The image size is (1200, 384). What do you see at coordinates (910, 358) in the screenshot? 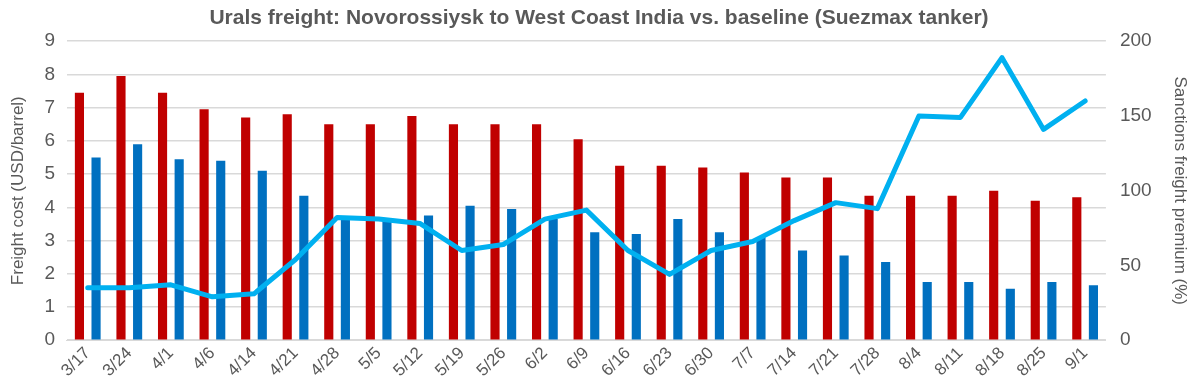
I see `x-tick-label: 8/4` at bounding box center [910, 358].